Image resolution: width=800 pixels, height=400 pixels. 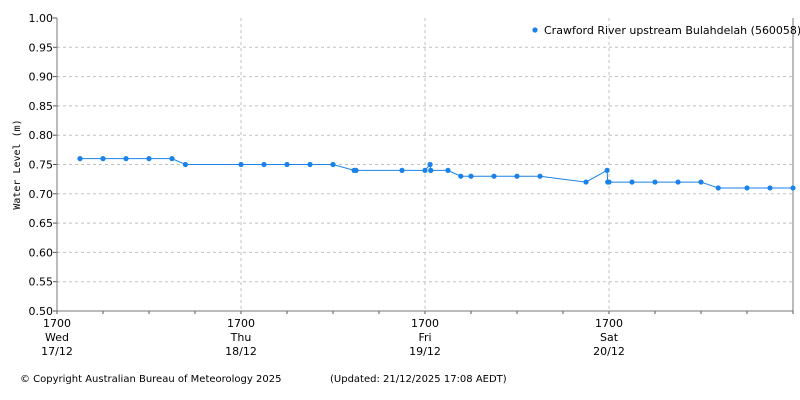 What do you see at coordinates (41, 77) in the screenshot?
I see `y-tick-label: 0.90` at bounding box center [41, 77].